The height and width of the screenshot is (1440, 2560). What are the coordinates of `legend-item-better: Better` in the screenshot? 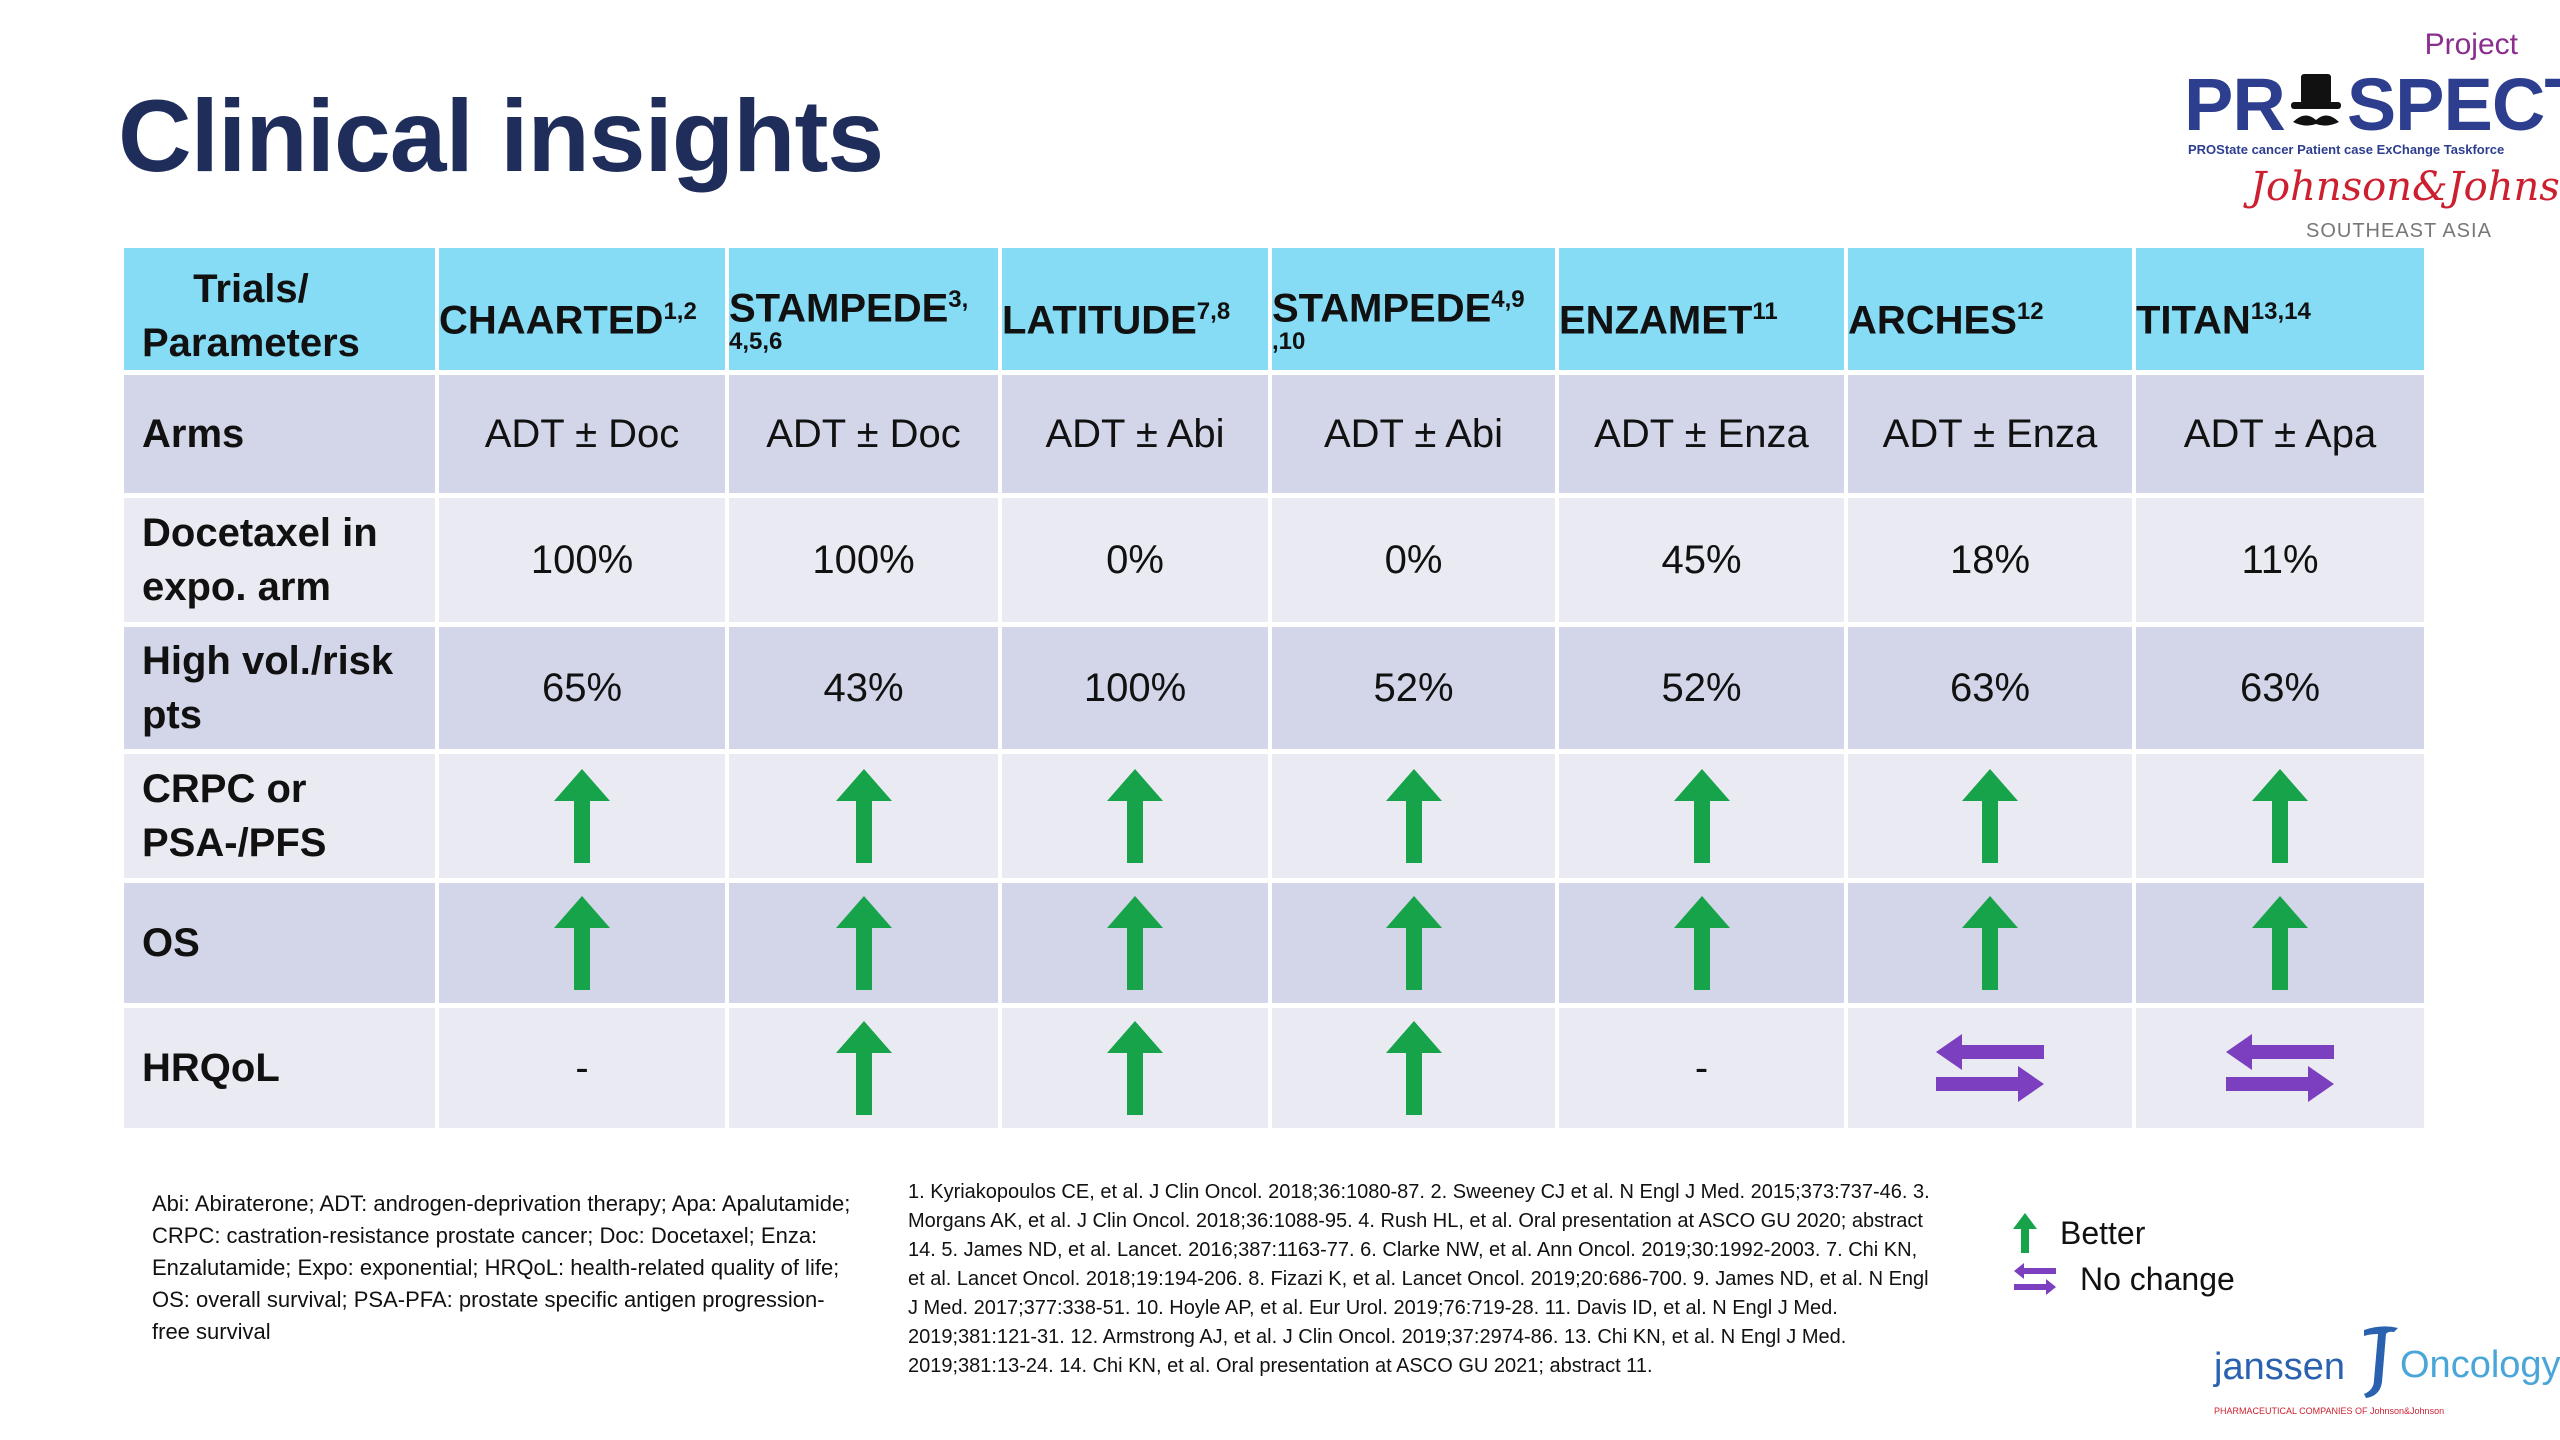 It's located at (2122, 1233).